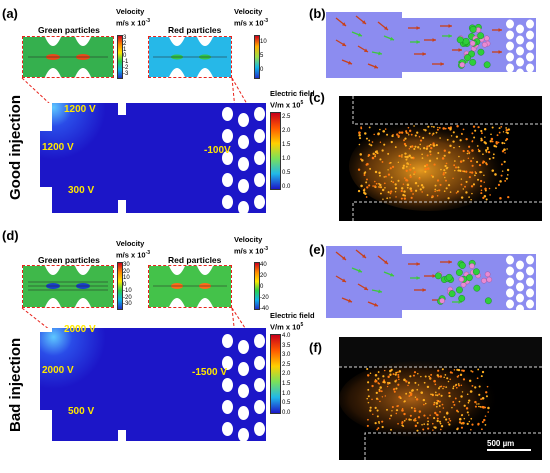 This screenshot has width=550, height=473. What do you see at coordinates (58, 147) in the screenshot?
I see `good-voltage-left: 1200 V` at bounding box center [58, 147].